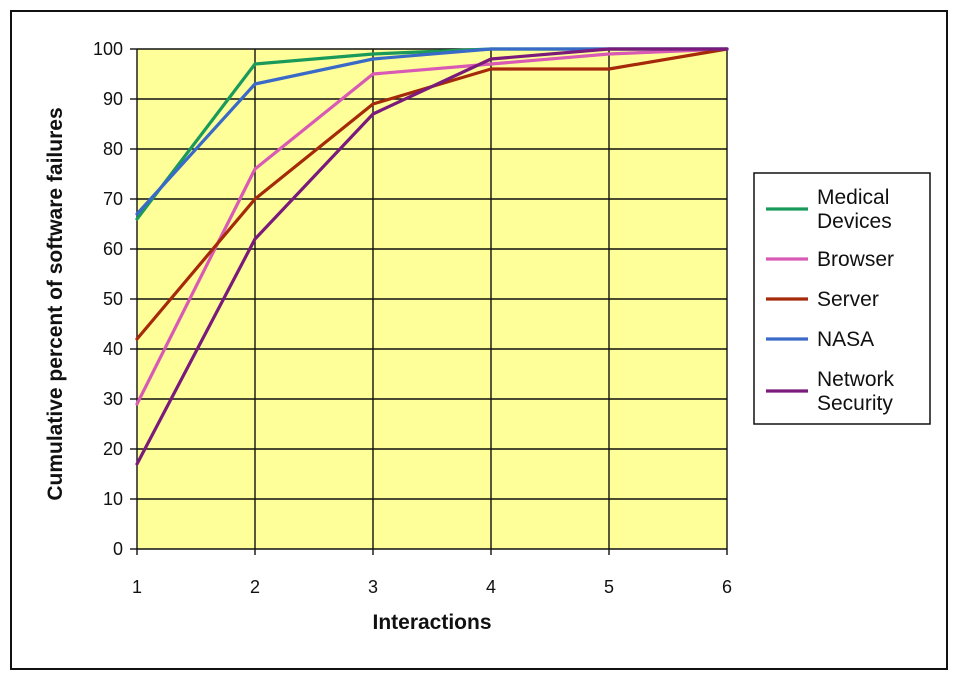 The image size is (960, 682). Describe the element at coordinates (854, 209) in the screenshot. I see `legend-label: Medical Devices` at that location.